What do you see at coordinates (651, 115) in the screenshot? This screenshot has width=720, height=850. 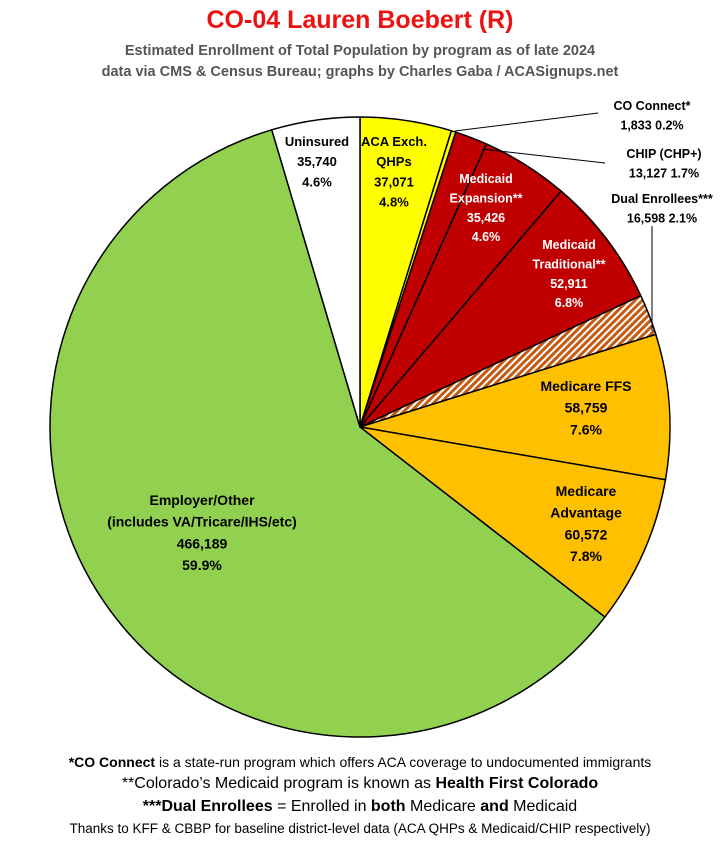 I see `slice-label-co-connect: CO Connect* 1,833 0.2%` at bounding box center [651, 115].